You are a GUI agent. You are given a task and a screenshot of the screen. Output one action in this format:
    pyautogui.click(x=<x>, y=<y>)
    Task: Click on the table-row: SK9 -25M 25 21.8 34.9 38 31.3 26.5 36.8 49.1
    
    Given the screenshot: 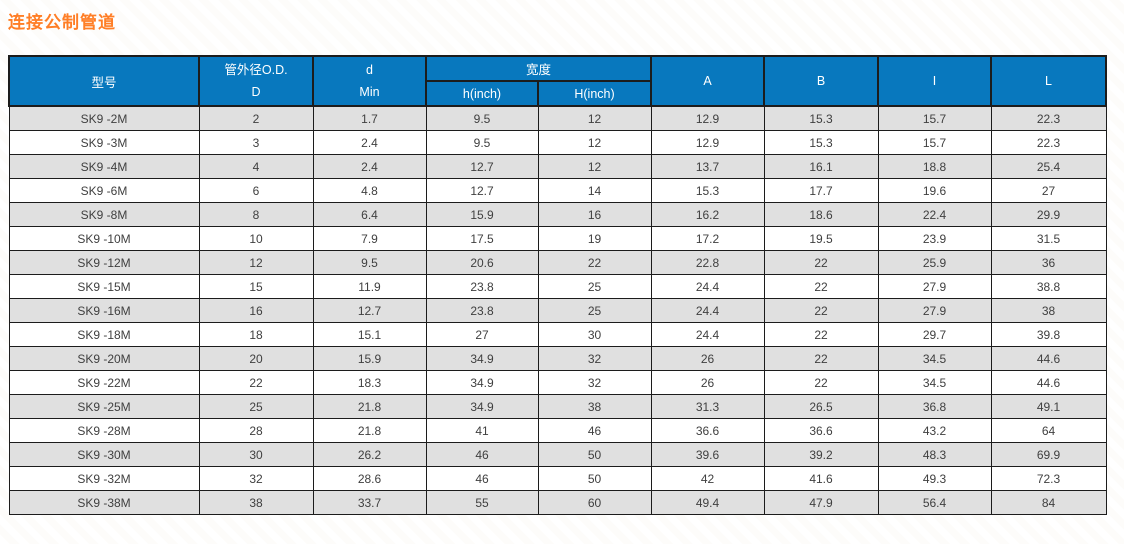 What is the action you would take?
    pyautogui.click(x=557, y=406)
    